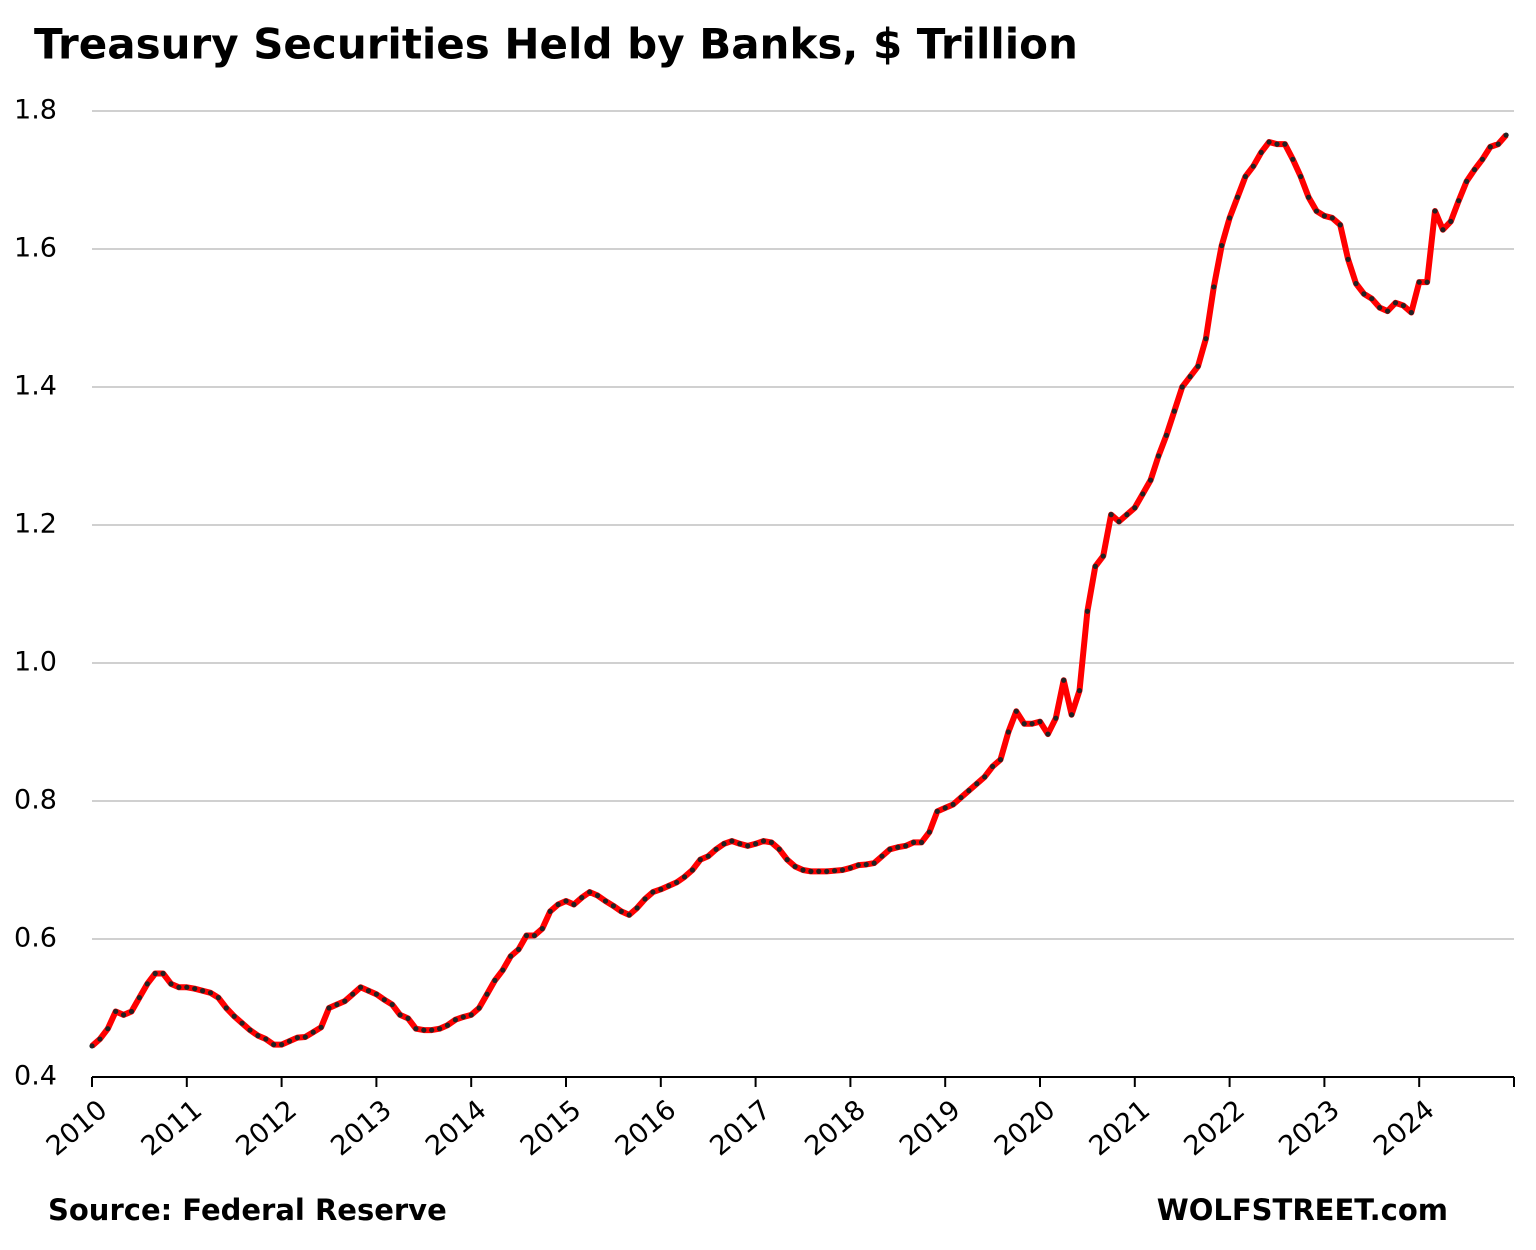 The image size is (1536, 1250). I want to click on y-tick-label: 1.4, so click(35, 386).